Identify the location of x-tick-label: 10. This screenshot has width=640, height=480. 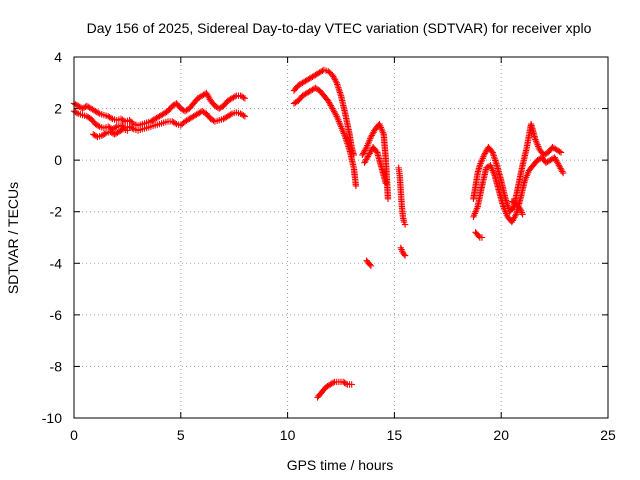
(288, 435).